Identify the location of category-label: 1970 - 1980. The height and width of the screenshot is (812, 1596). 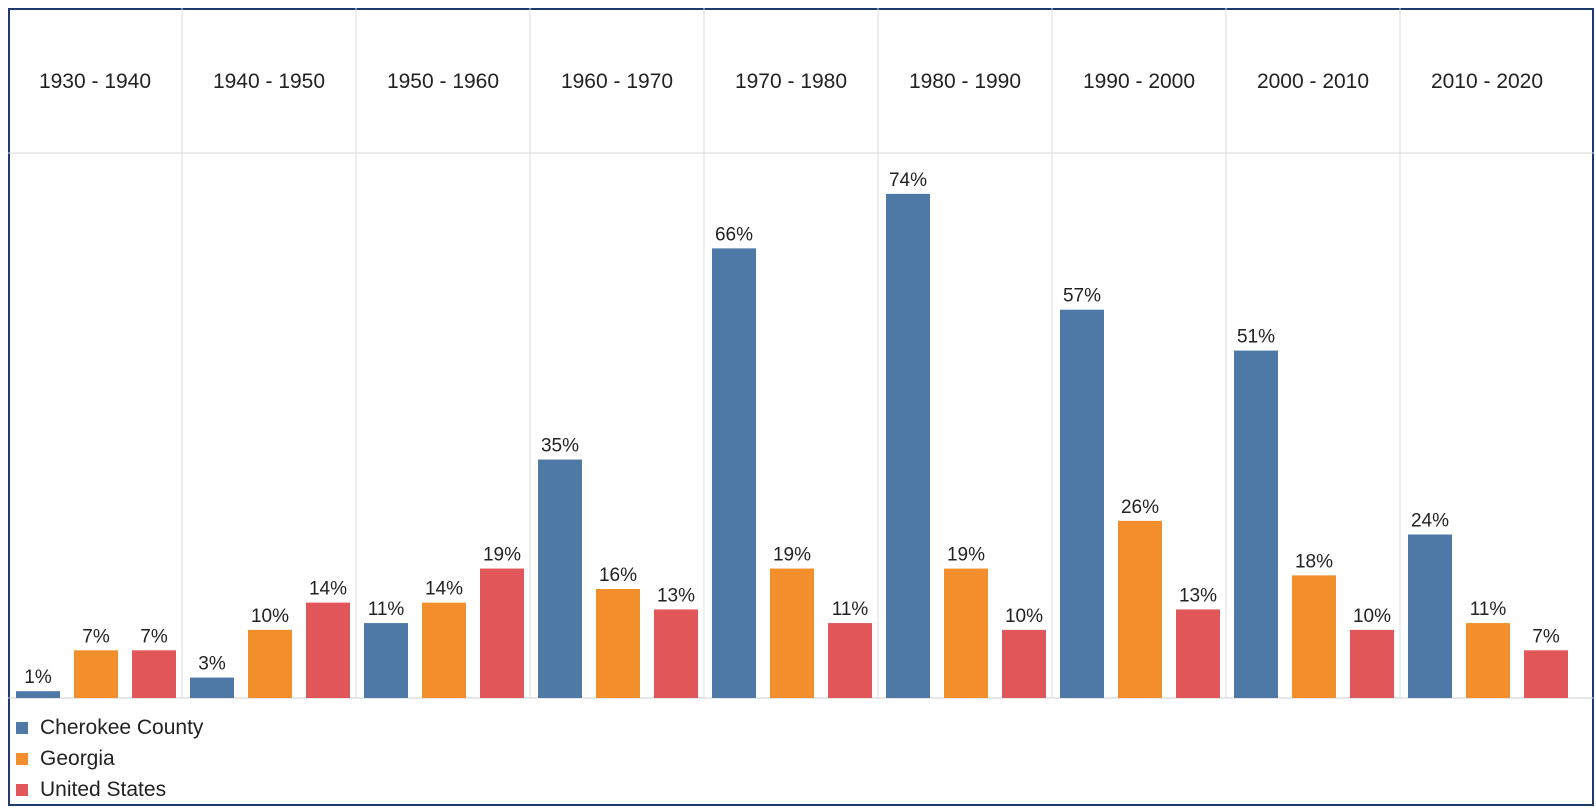
(791, 81).